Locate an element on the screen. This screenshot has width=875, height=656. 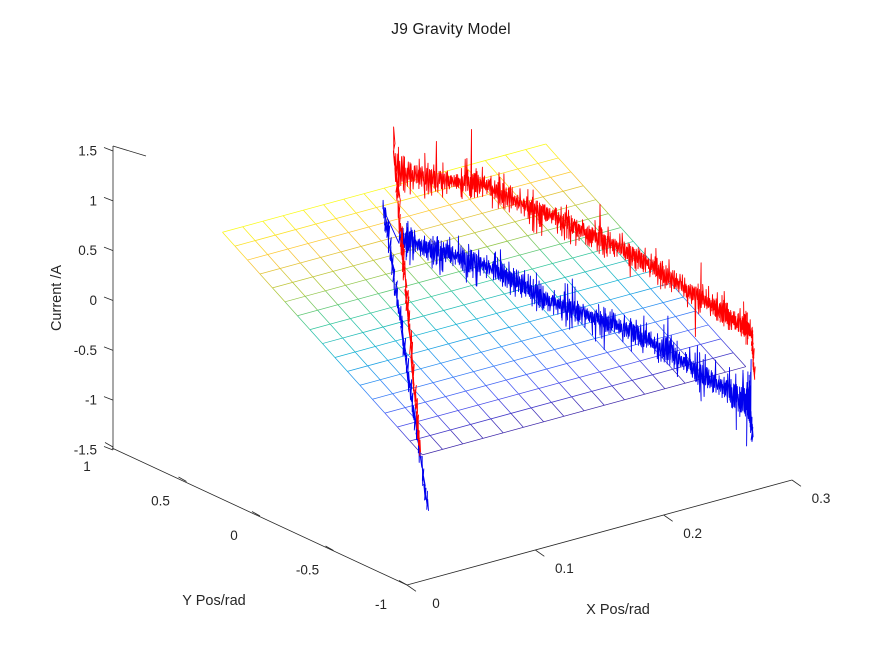
tick-label: -1 is located at coordinates (381, 604).